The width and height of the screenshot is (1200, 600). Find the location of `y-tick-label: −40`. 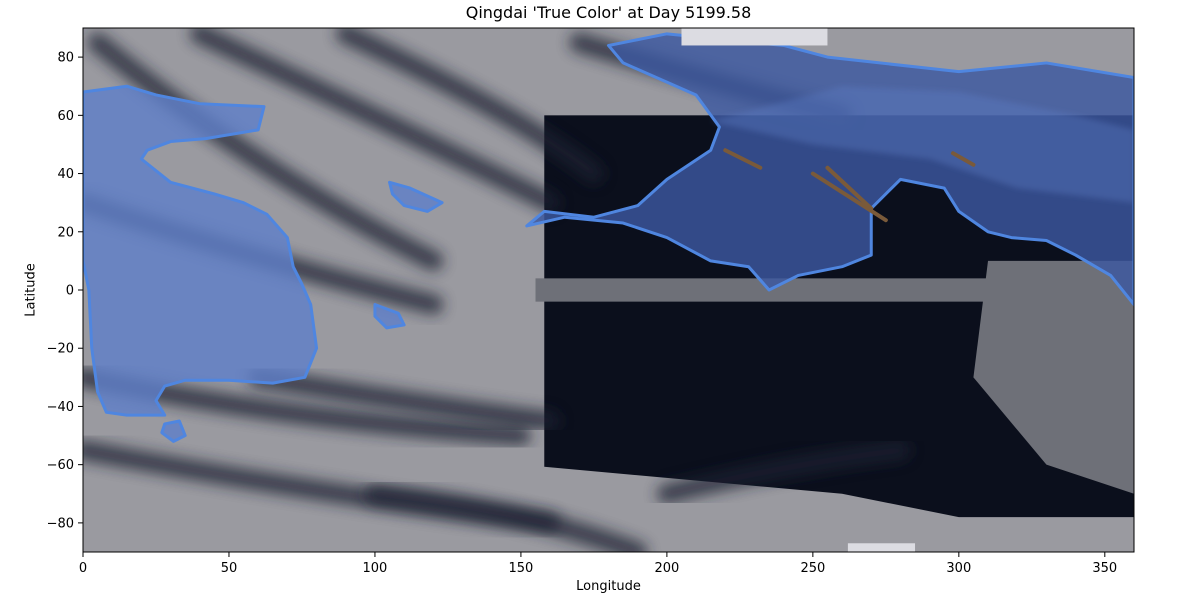

y-tick-label: −40 is located at coordinates (60, 407).